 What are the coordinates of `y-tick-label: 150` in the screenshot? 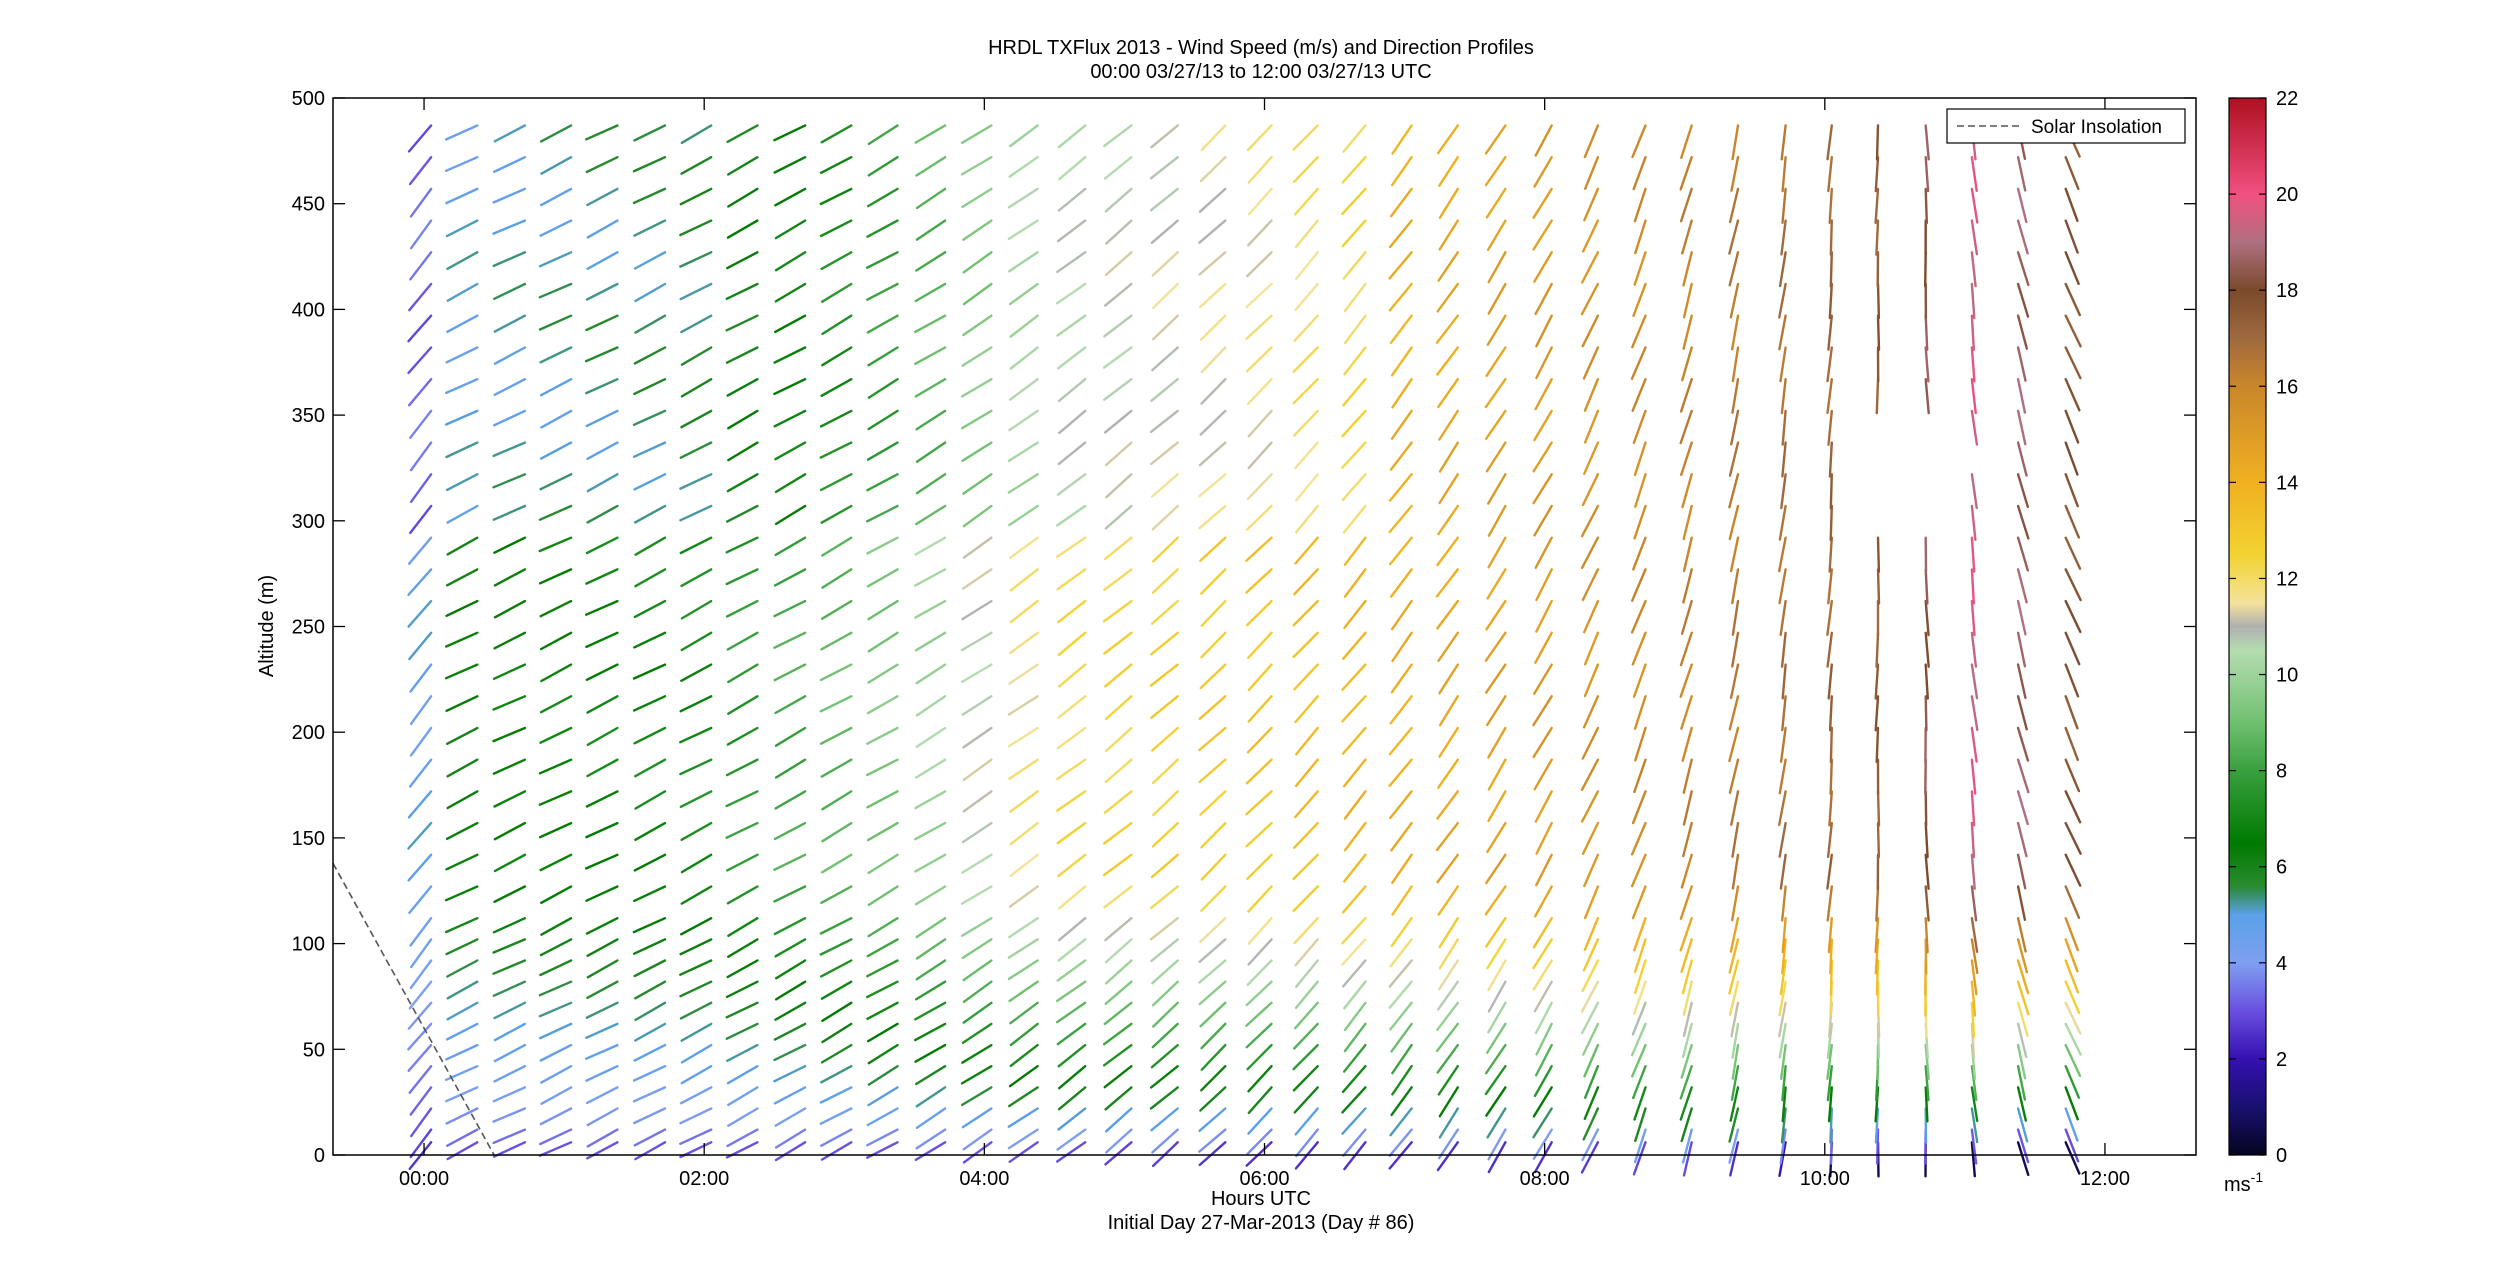 It's located at (308, 839).